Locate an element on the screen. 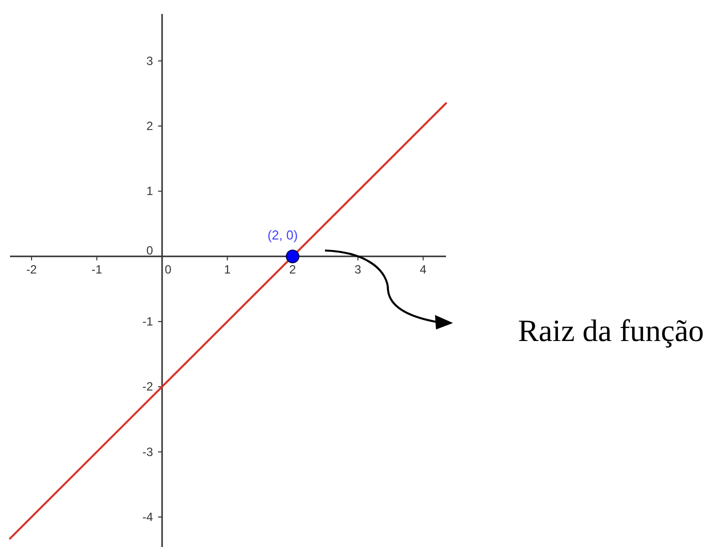 This screenshot has height=547, width=712. x-tick-label: -2 is located at coordinates (32, 269).